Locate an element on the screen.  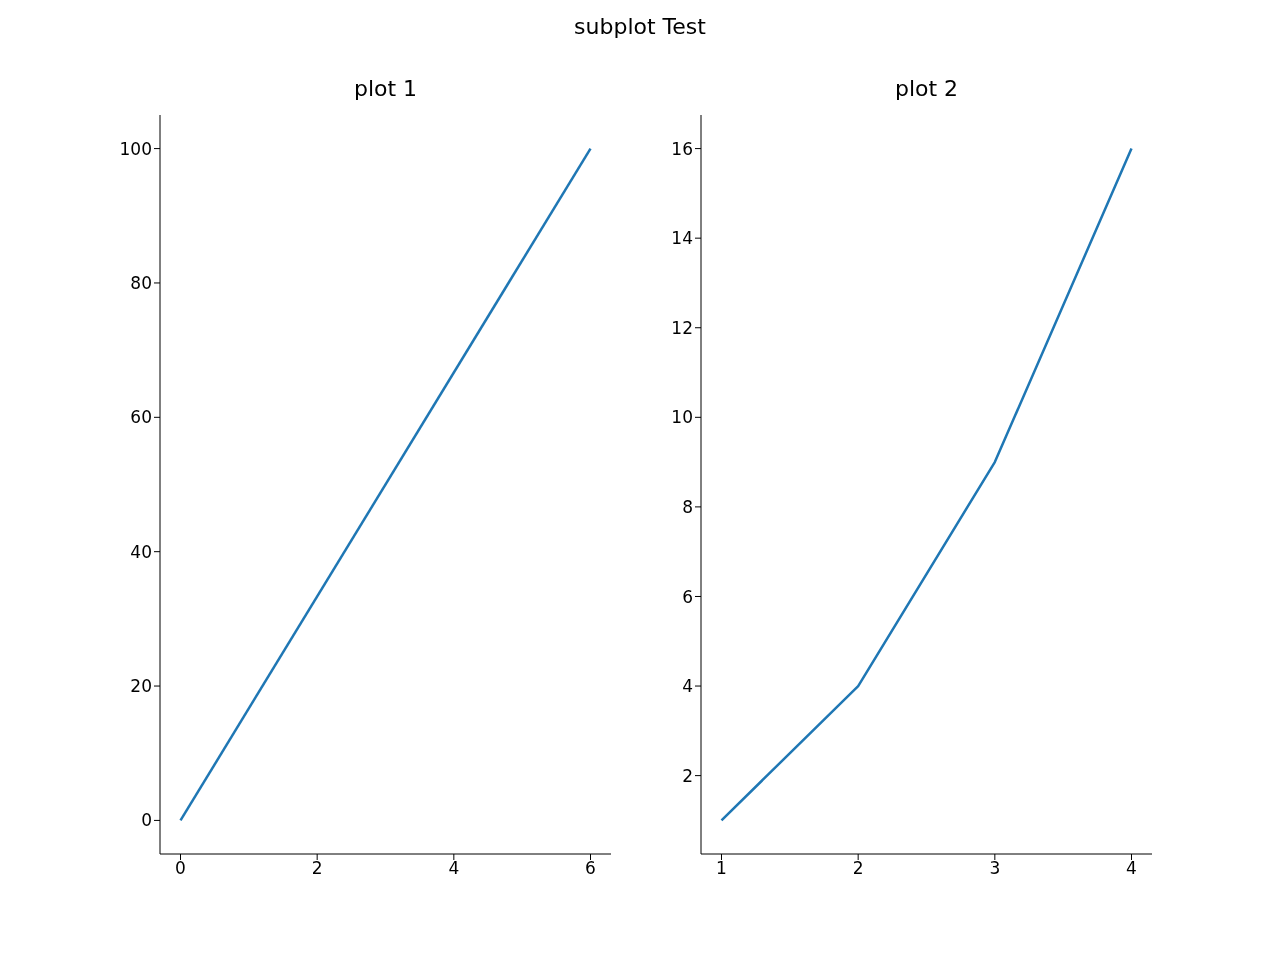
x-tick-label: 3 is located at coordinates (995, 868).